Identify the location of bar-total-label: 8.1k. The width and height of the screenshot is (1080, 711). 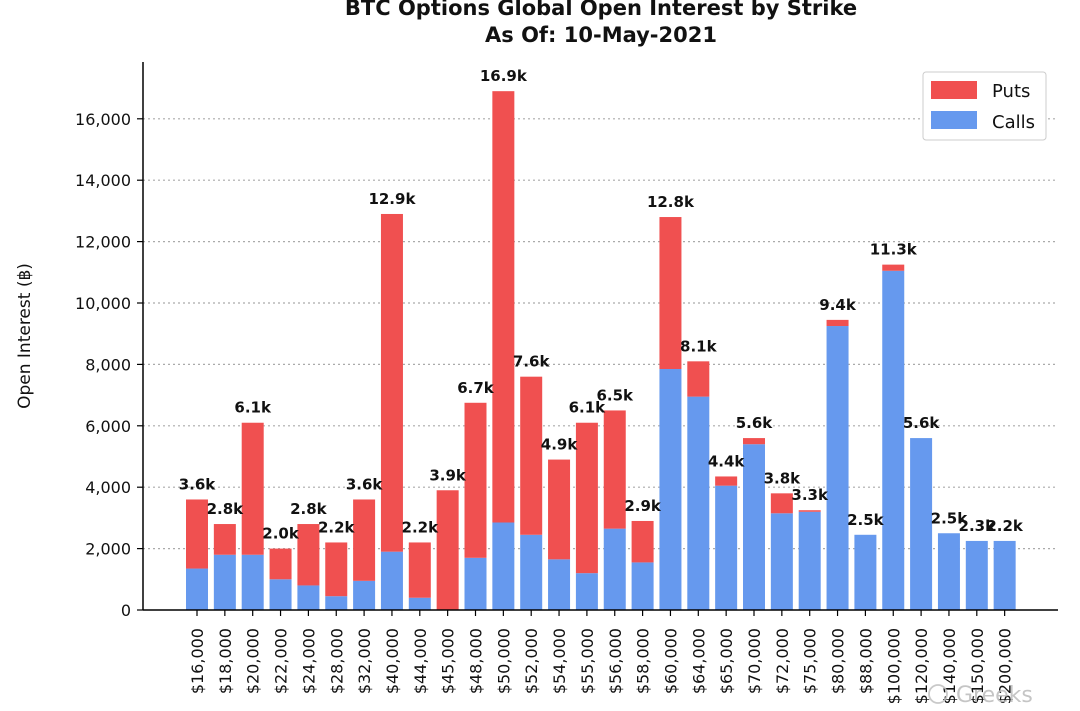
(699, 346).